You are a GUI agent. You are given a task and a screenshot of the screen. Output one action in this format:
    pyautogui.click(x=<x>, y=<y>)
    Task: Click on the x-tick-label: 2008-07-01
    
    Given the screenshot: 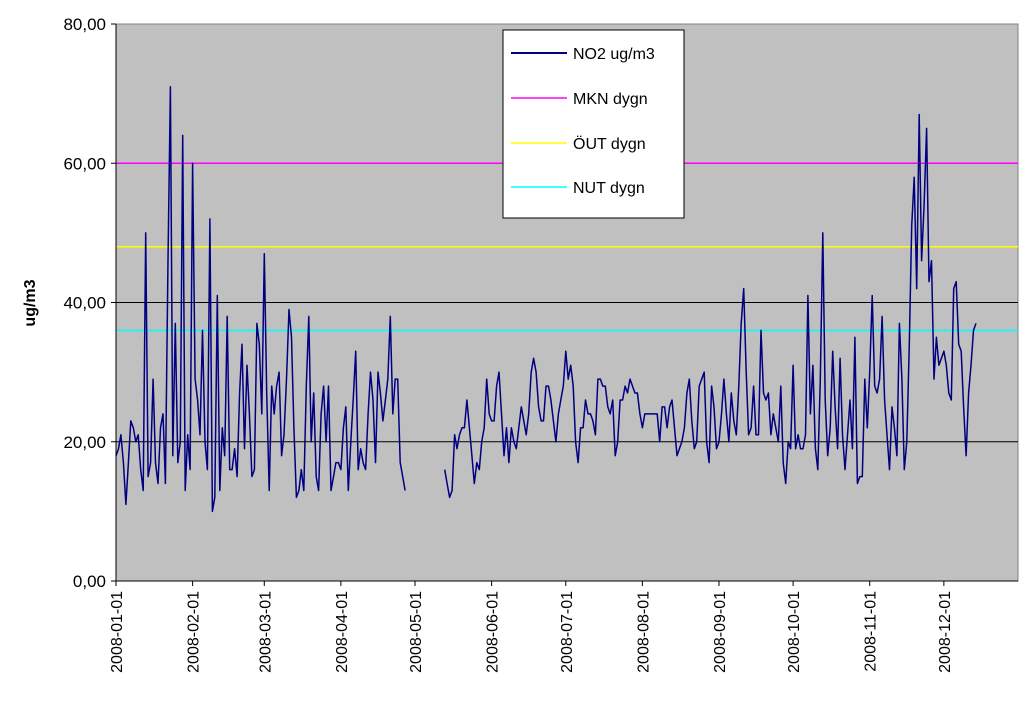 What is the action you would take?
    pyautogui.click(x=567, y=632)
    